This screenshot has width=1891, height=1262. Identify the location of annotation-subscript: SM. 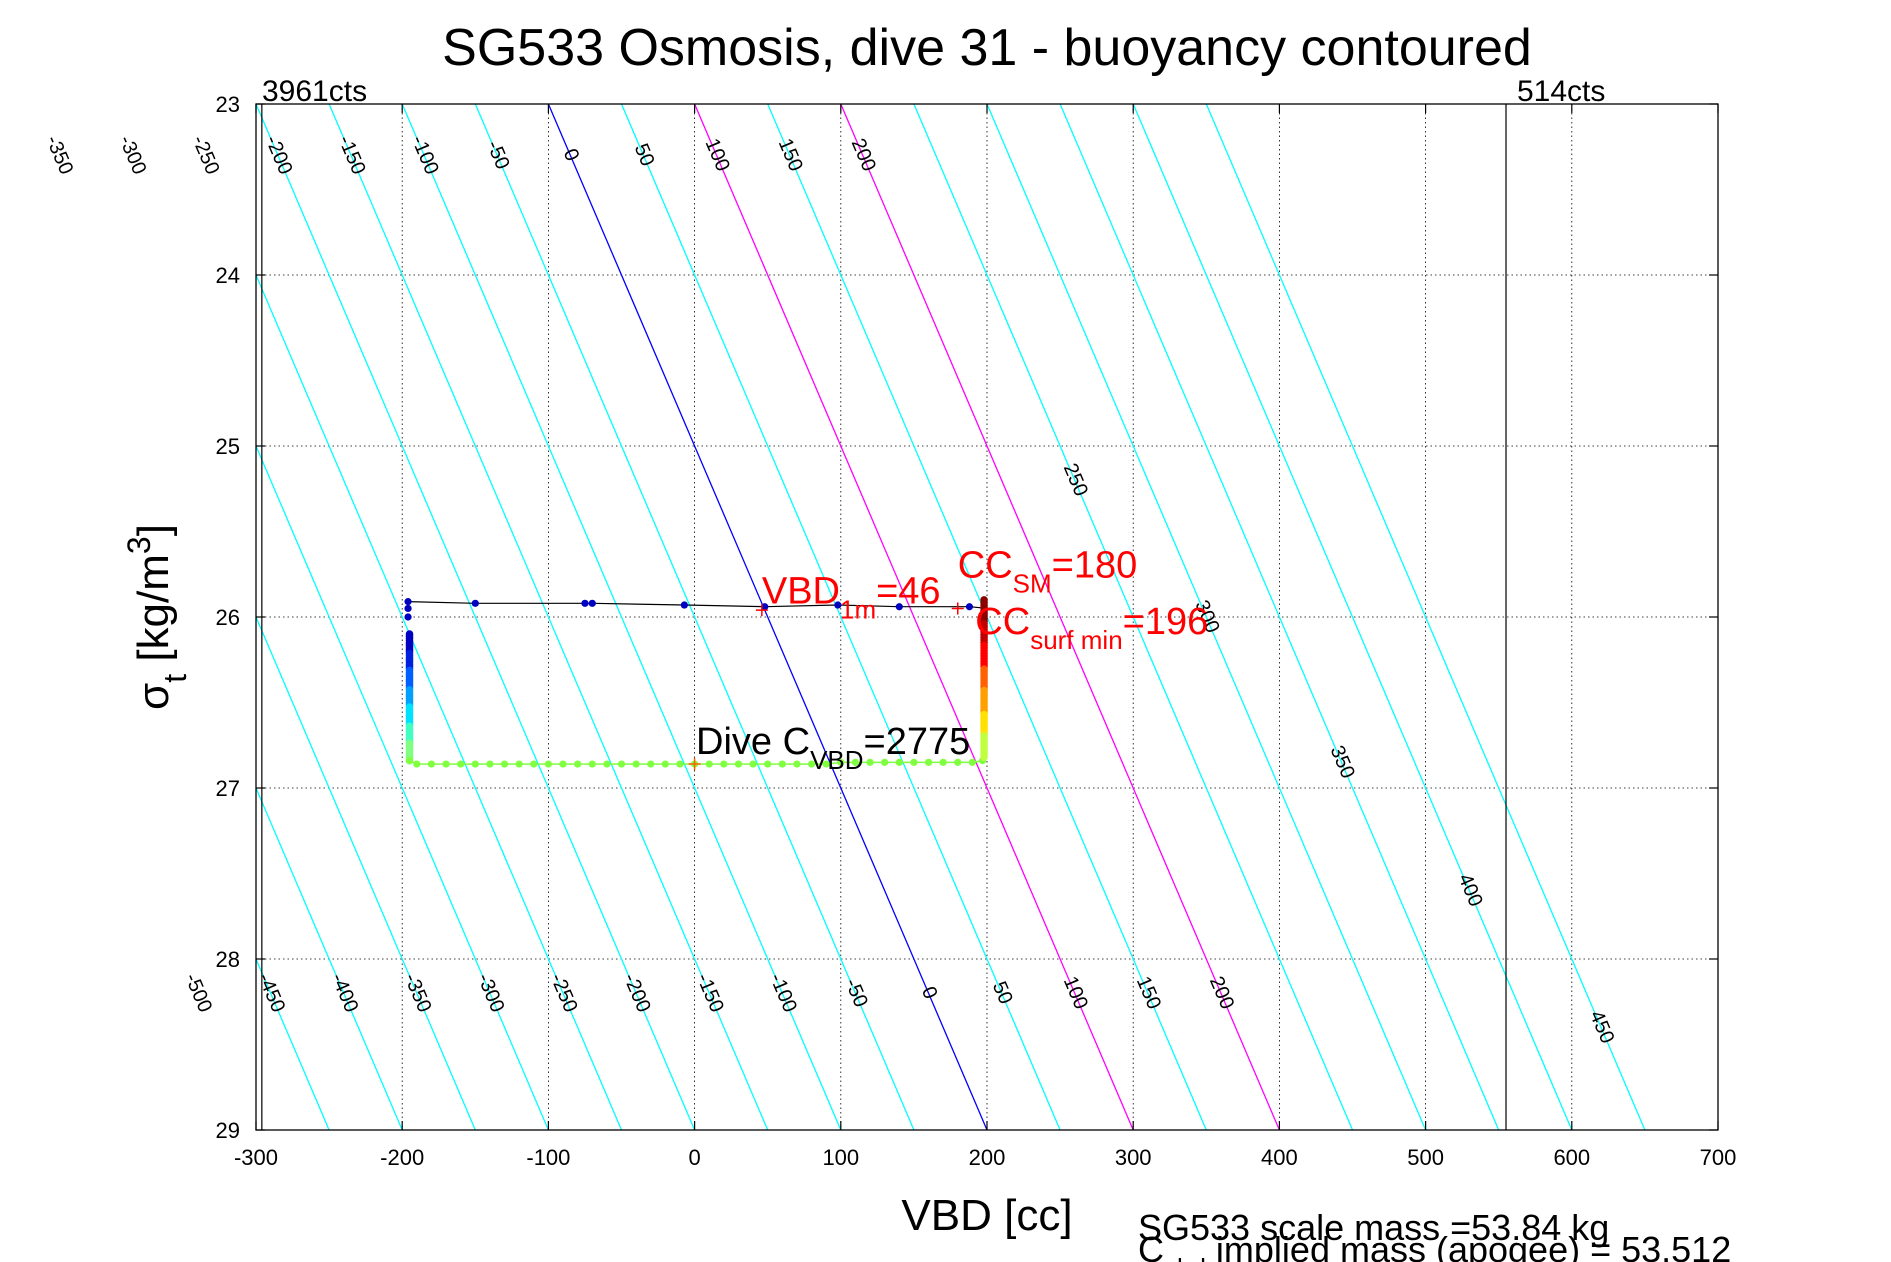
(1032, 584).